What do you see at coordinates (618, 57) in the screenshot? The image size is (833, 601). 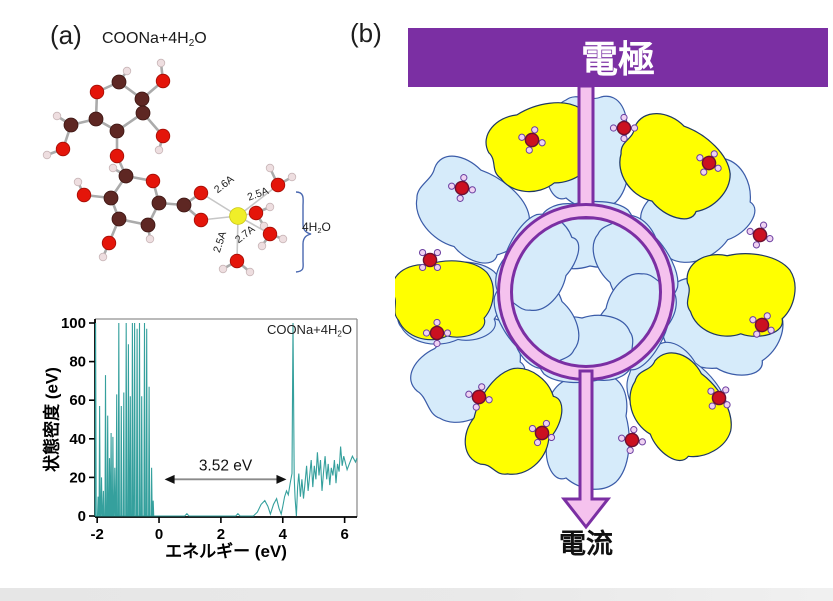 I see `electrode-banner` at bounding box center [618, 57].